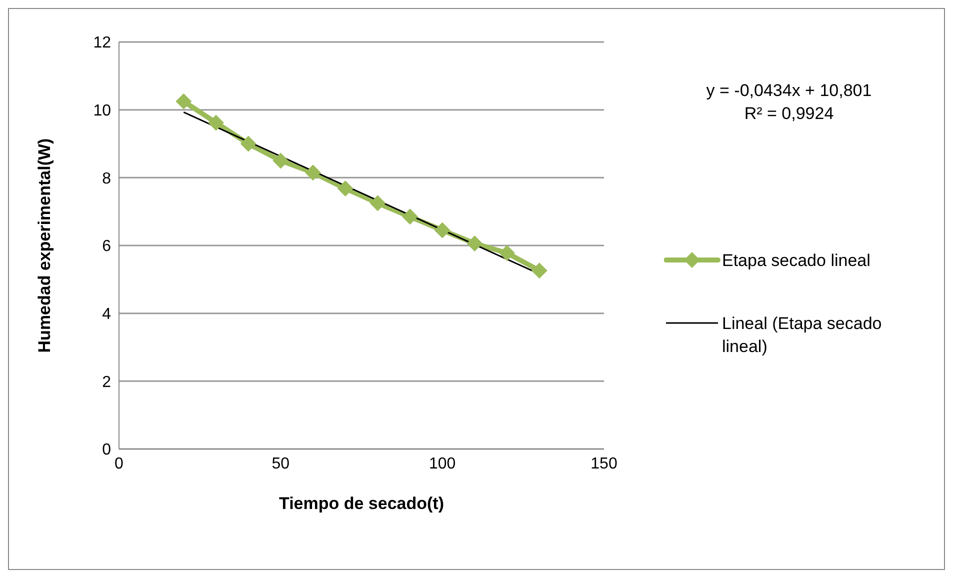 Image resolution: width=955 pixels, height=581 pixels. I want to click on y-tick-label: 12, so click(102, 43).